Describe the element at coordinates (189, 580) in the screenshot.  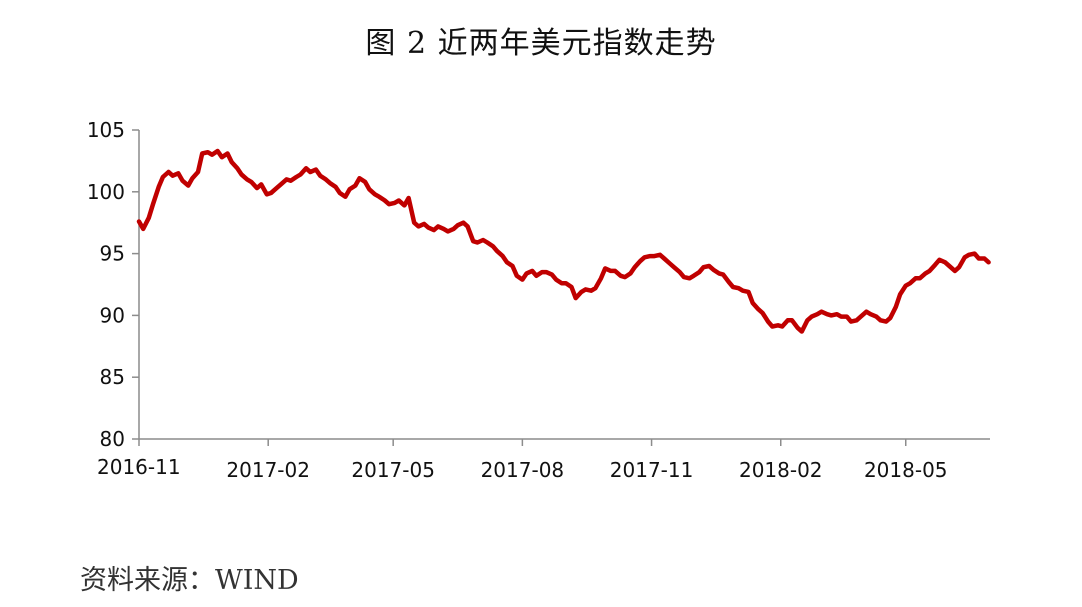
I see `source-note: 资料来源：WIND` at that location.